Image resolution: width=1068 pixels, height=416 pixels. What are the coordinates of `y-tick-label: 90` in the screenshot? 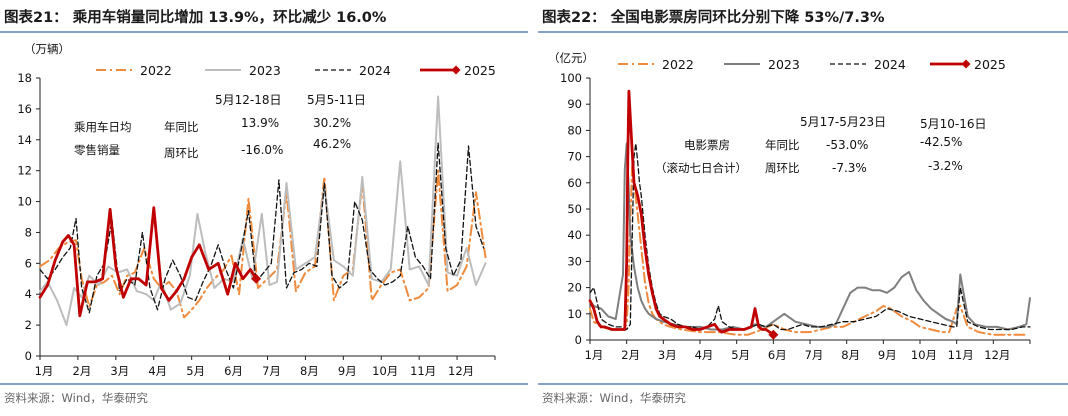 It's located at (574, 104).